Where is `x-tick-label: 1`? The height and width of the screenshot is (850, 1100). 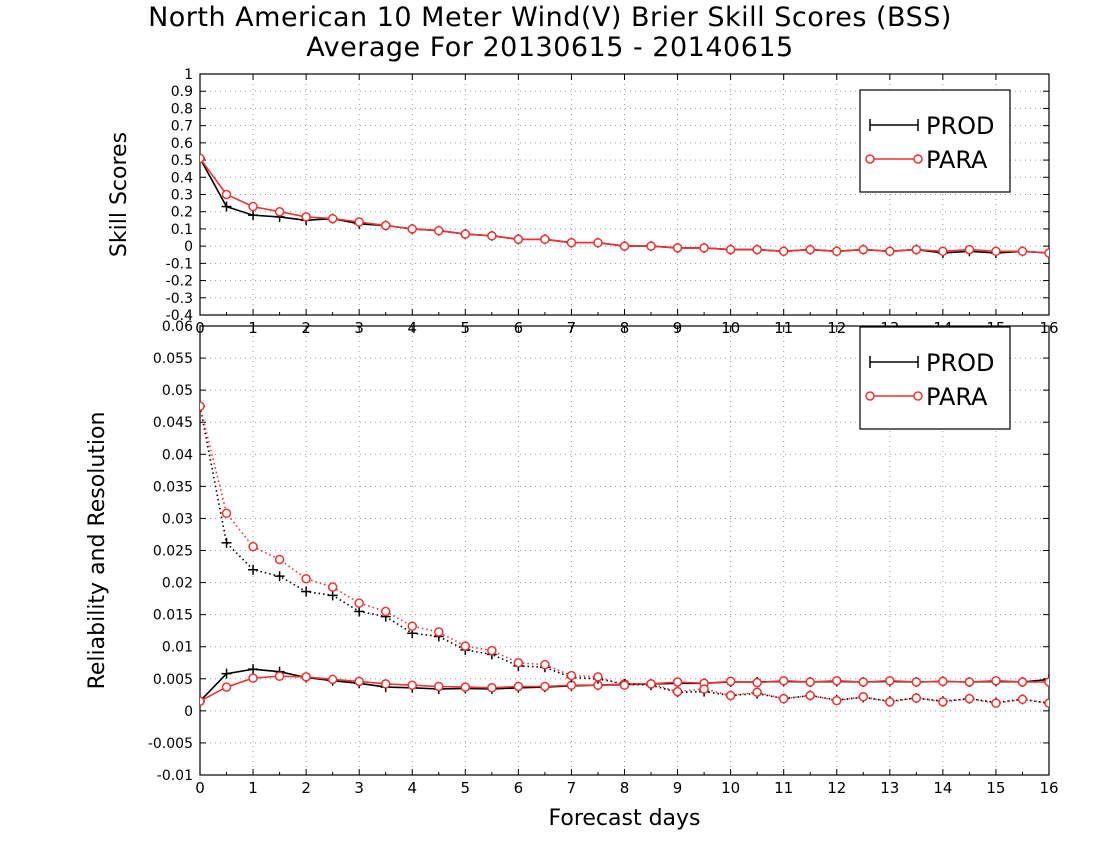
x-tick-label: 1 is located at coordinates (253, 788).